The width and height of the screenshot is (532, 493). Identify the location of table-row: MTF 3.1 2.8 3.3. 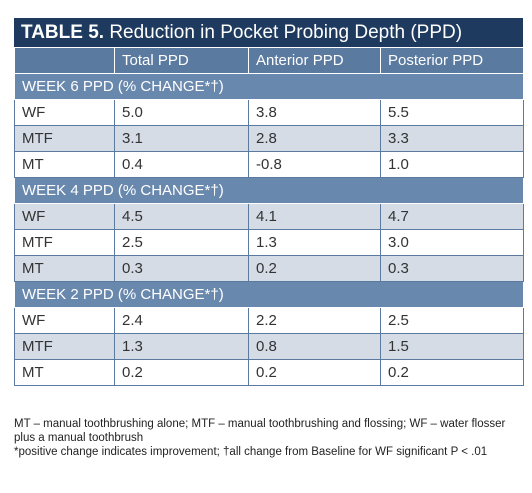
(269, 138).